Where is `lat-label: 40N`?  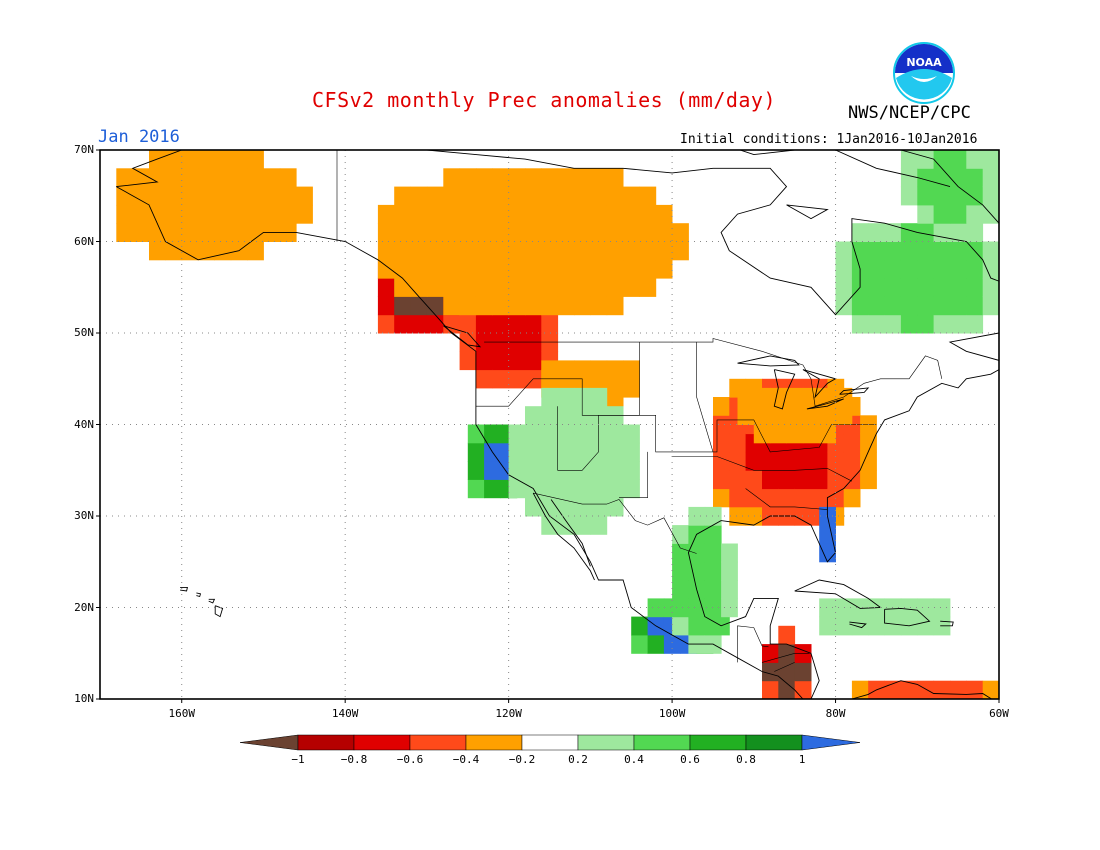 lat-label: 40N is located at coordinates (84, 424).